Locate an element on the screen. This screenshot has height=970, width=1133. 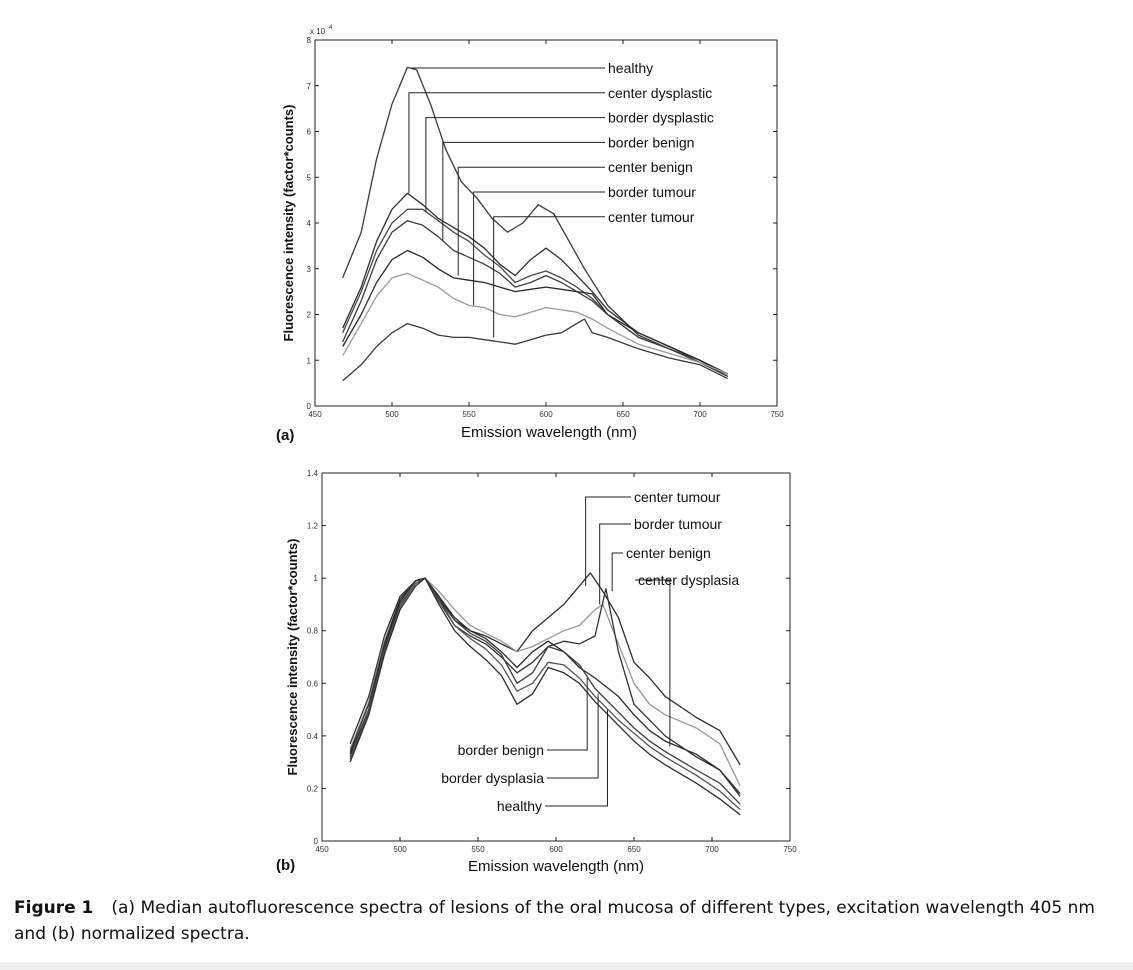
y-tick-label: 7 is located at coordinates (309, 86).